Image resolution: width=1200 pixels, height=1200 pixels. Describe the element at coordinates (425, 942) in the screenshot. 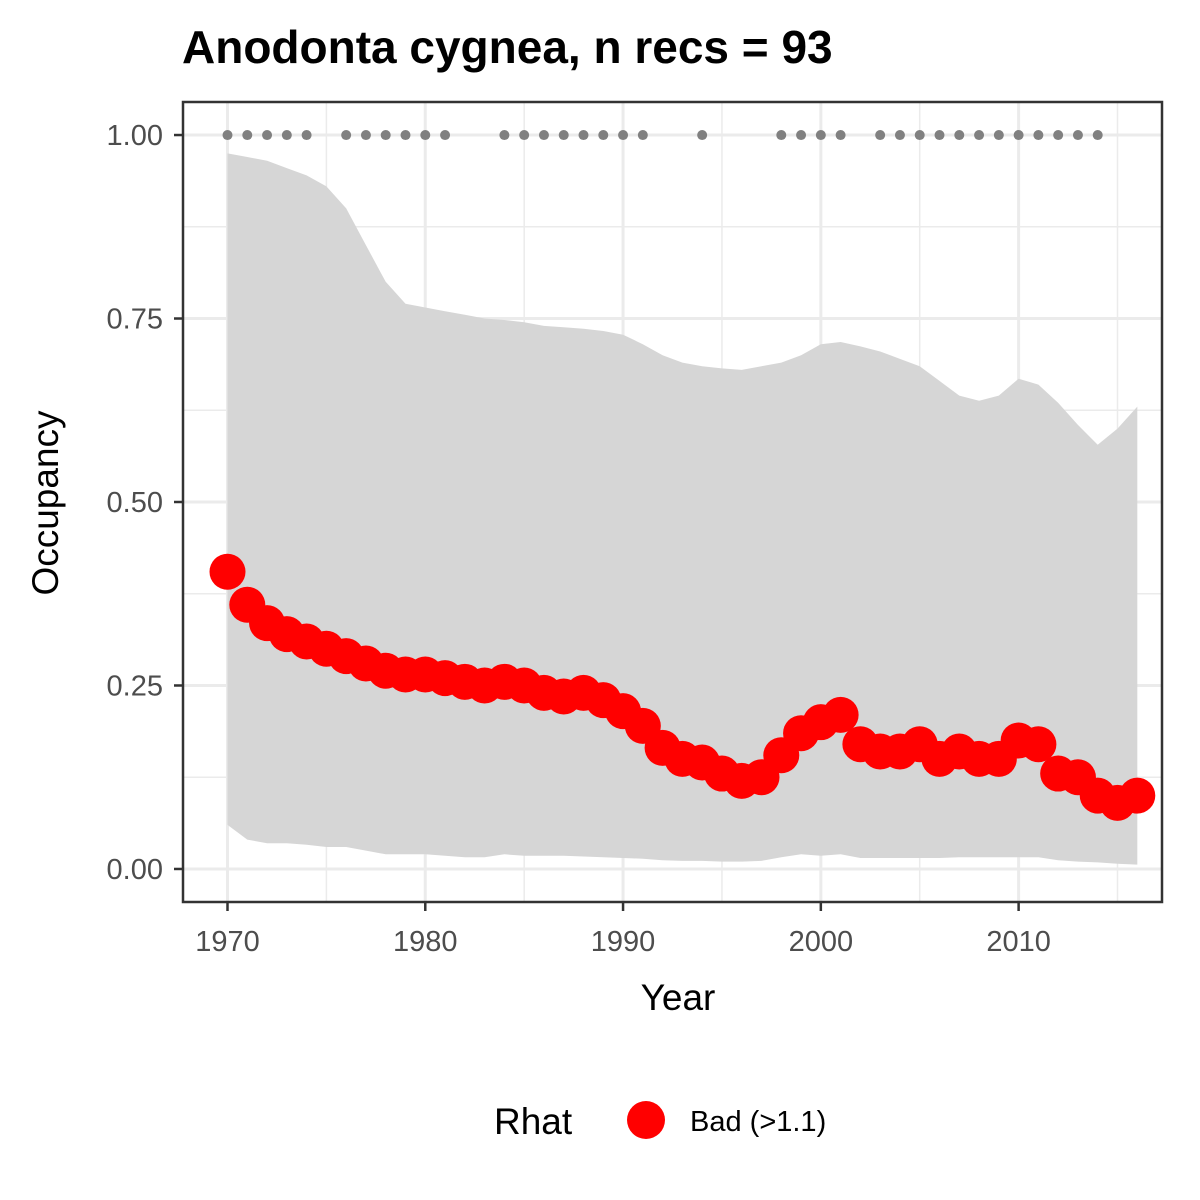

I see `x-tick-label: 1980` at that location.